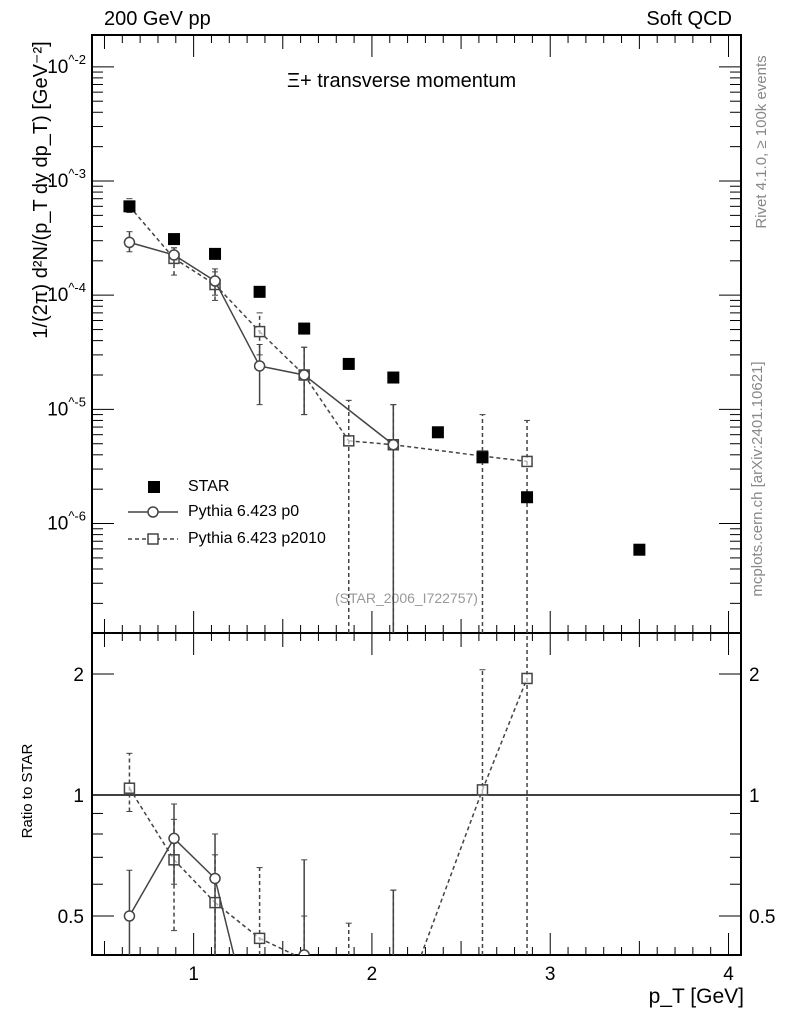 Image resolution: width=786 pixels, height=1024 pixels. Describe the element at coordinates (244, 511) in the screenshot. I see `legend-label-p0: Pythia 6.423 p0` at that location.